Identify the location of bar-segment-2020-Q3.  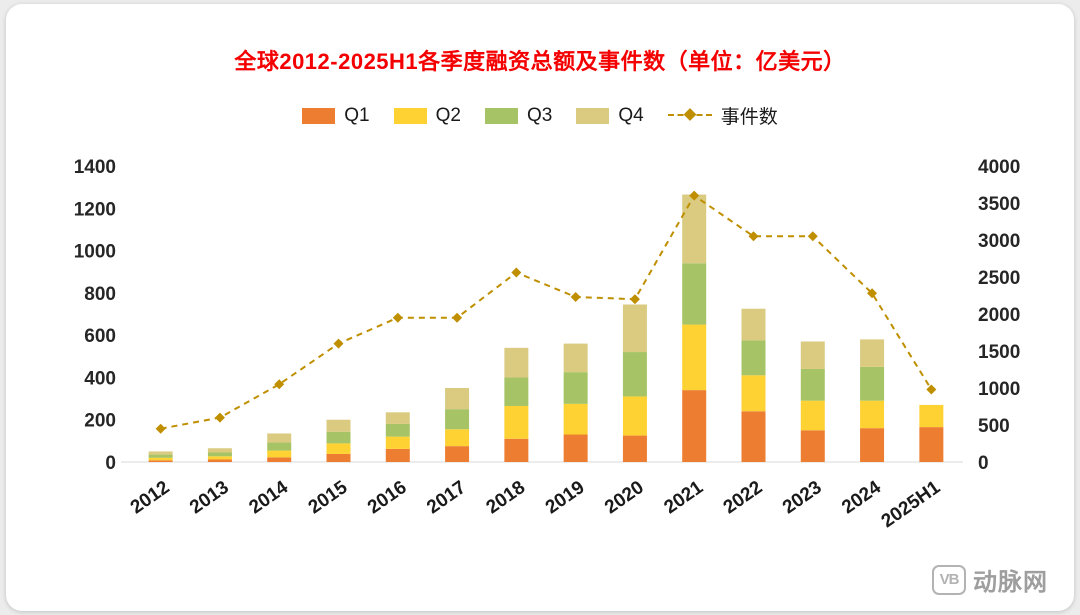
(634, 374).